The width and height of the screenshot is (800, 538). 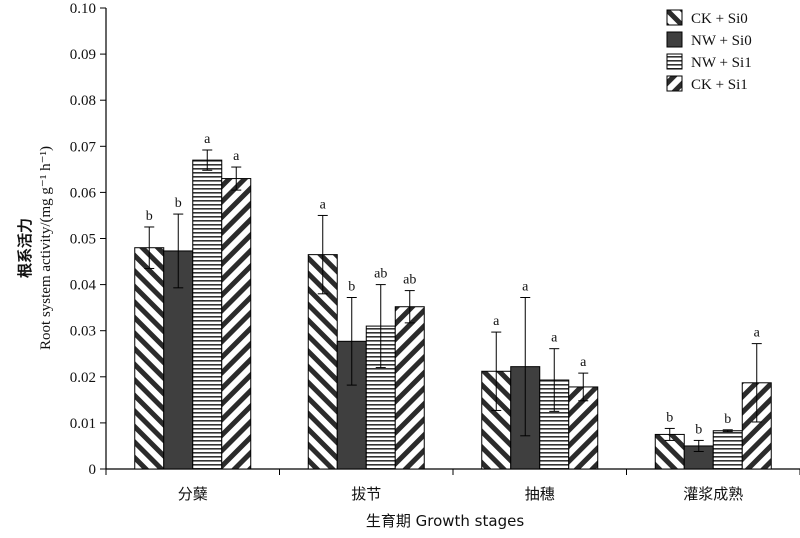 What do you see at coordinates (83, 9) in the screenshot?
I see `y-tick-label: 0.10` at bounding box center [83, 9].